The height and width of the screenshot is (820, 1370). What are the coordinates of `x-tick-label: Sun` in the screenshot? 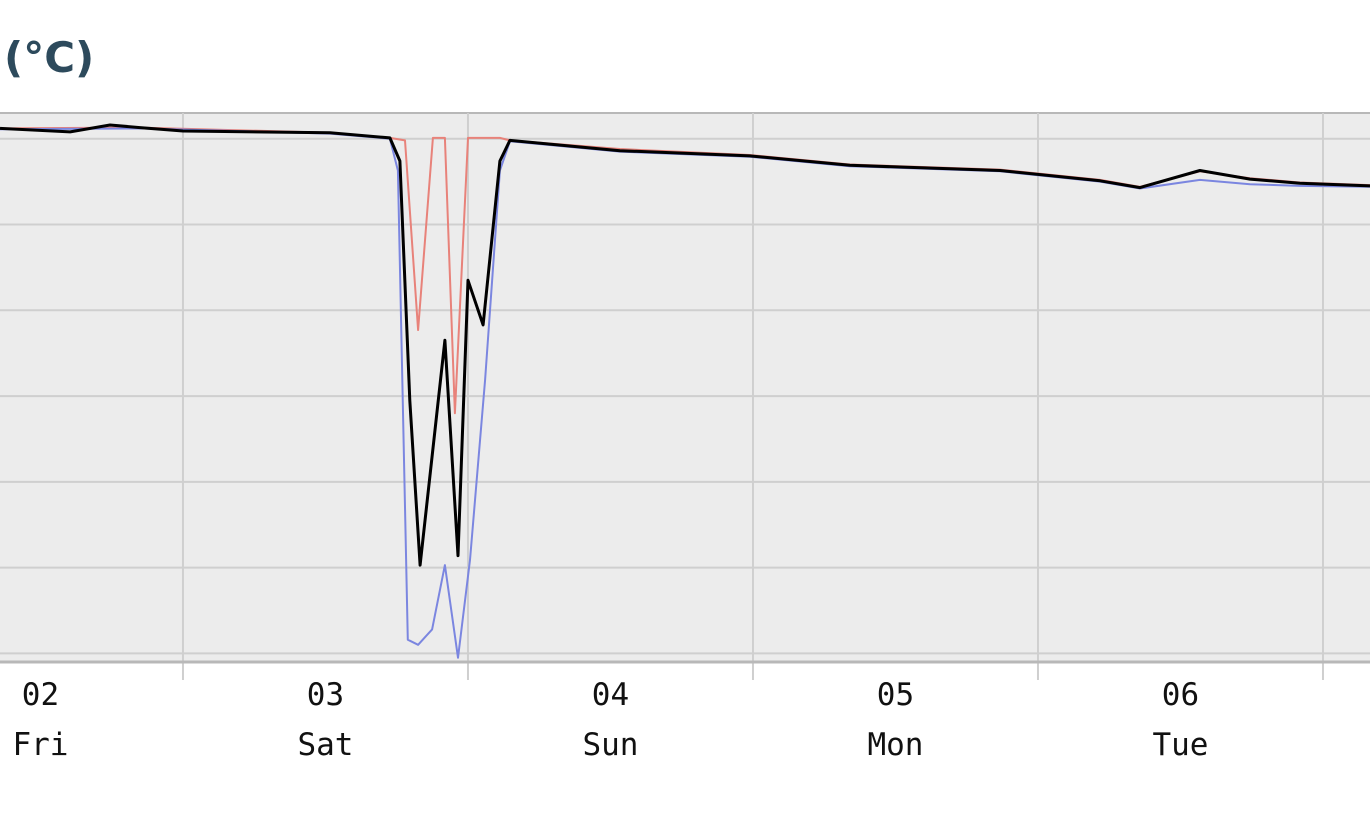 It's located at (610, 745).